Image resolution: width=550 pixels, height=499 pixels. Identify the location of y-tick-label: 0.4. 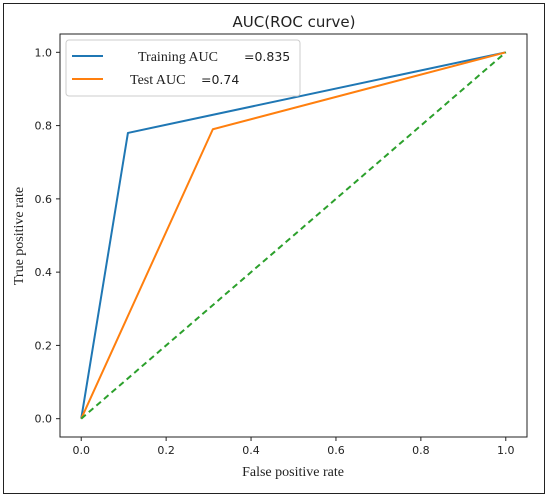
(44, 272).